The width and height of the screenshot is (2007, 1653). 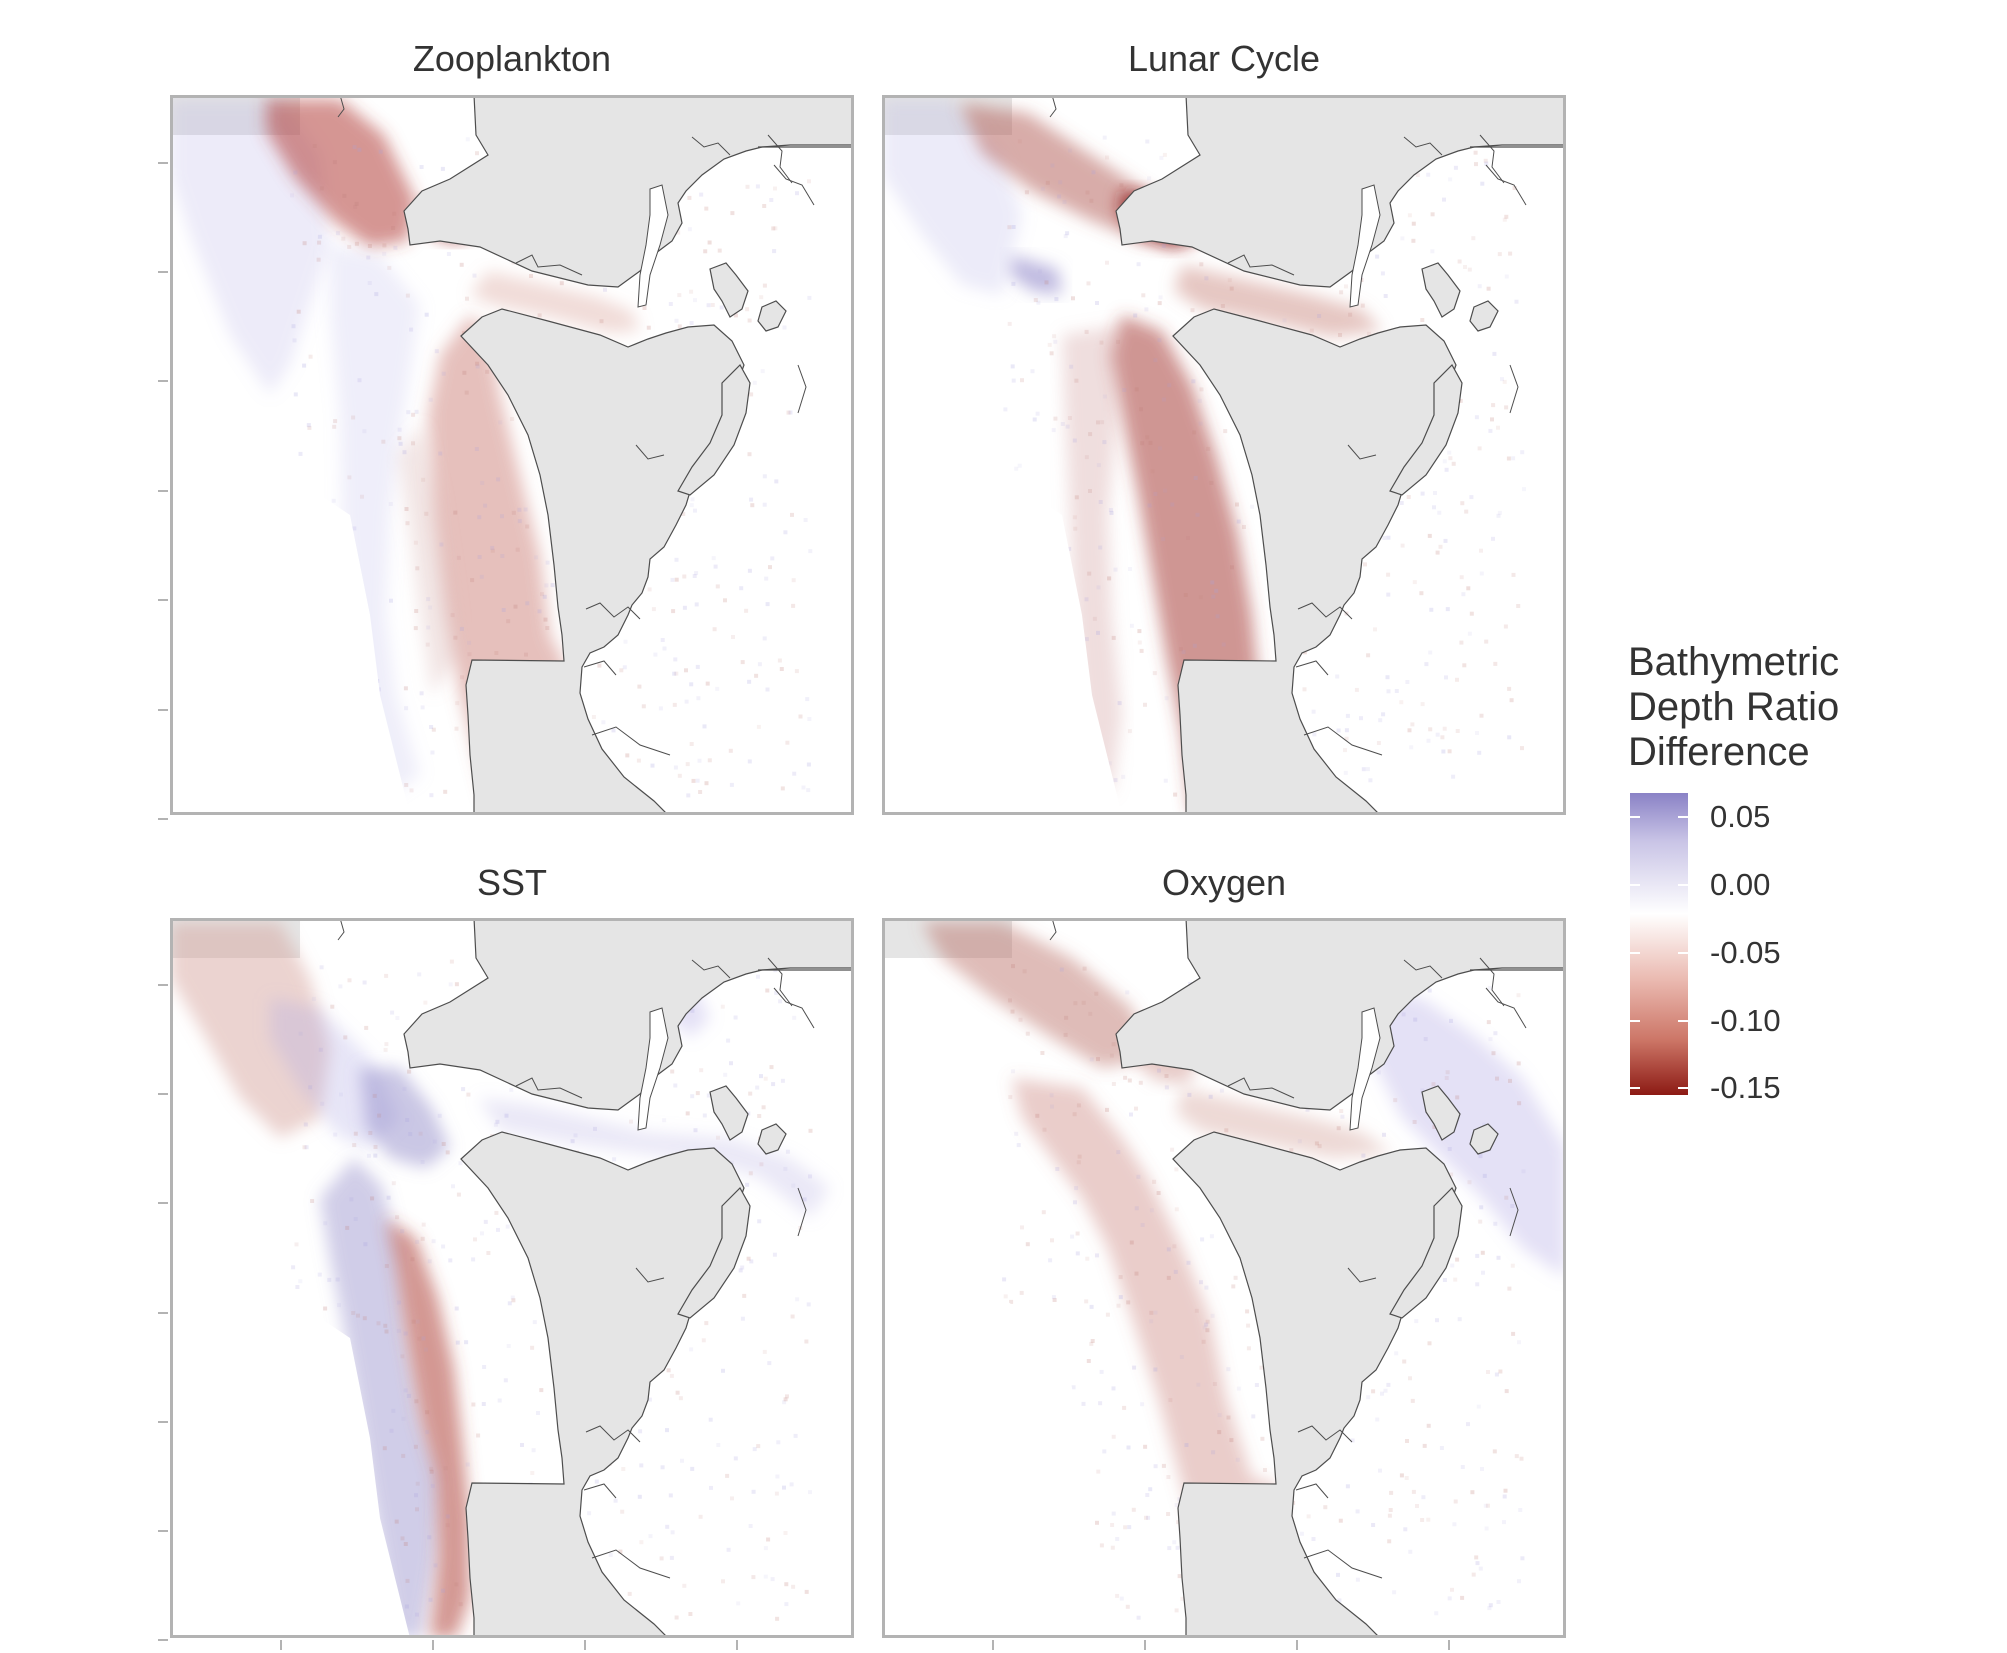 I want to click on legend-break-label: 0.05, so click(x=1740, y=817).